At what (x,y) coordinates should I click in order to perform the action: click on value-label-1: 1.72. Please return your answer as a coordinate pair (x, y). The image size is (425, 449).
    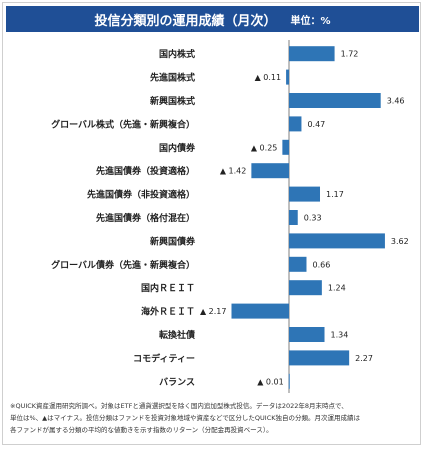
    Looking at the image, I should click on (350, 54).